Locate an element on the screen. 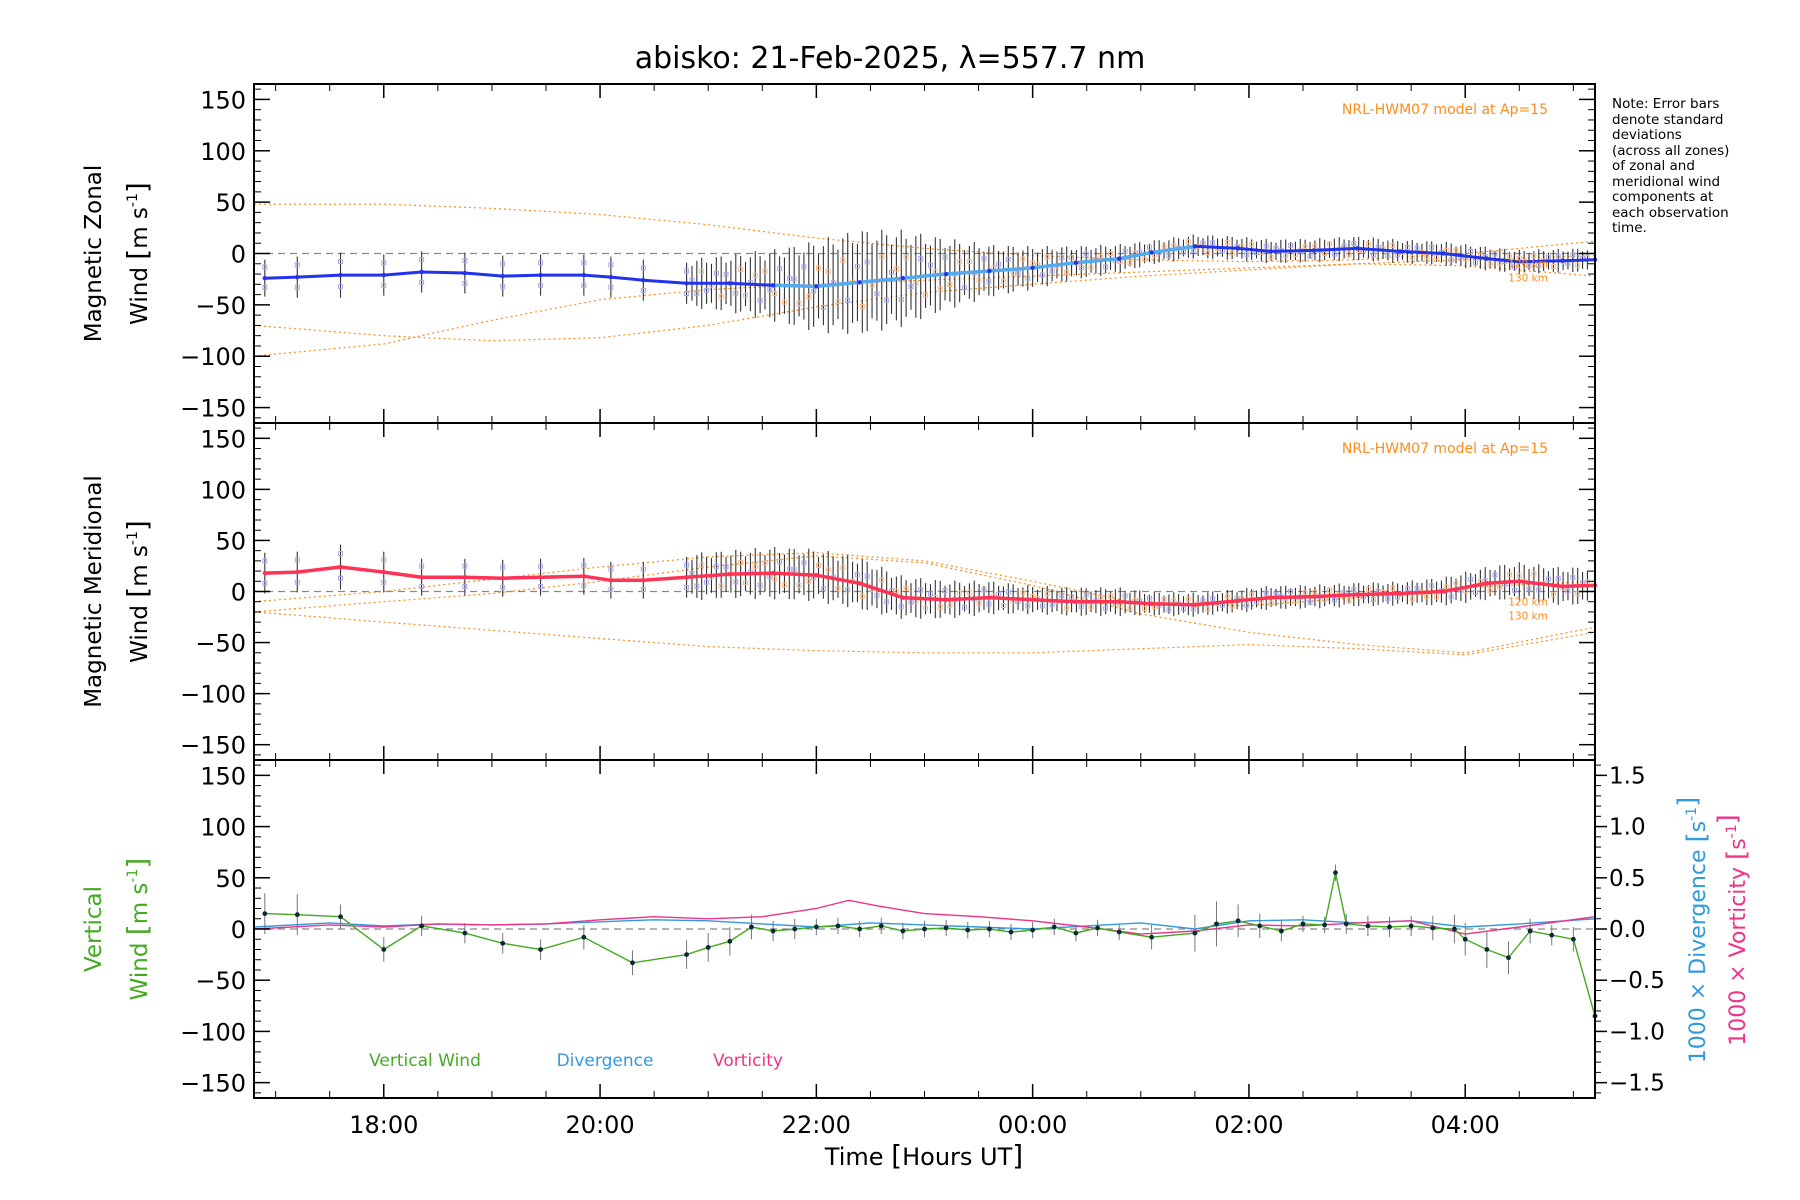 This screenshot has width=1800, height=1200. axis-label-part: m is located at coordinates (140, 910).